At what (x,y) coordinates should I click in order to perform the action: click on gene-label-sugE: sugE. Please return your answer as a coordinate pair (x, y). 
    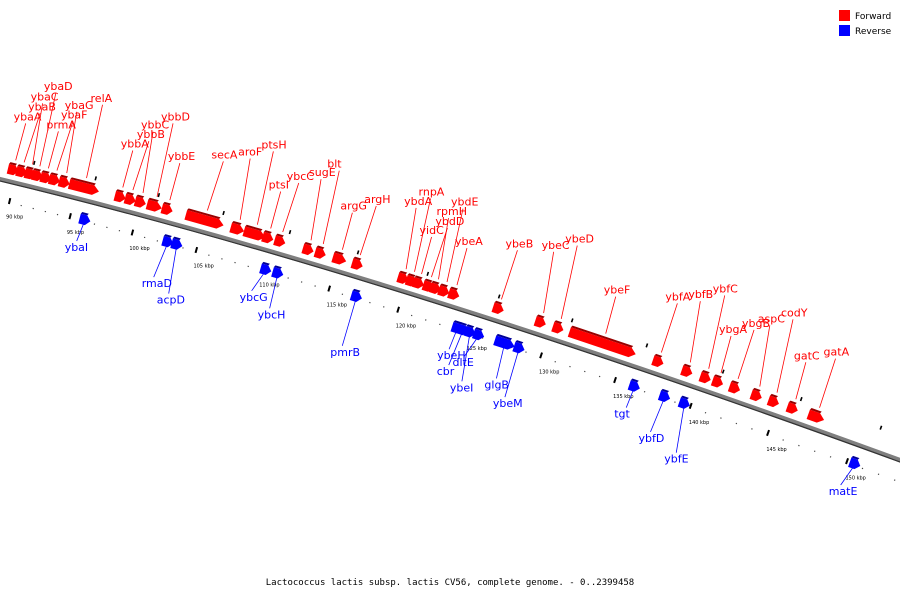
    Looking at the image, I should click on (322, 172).